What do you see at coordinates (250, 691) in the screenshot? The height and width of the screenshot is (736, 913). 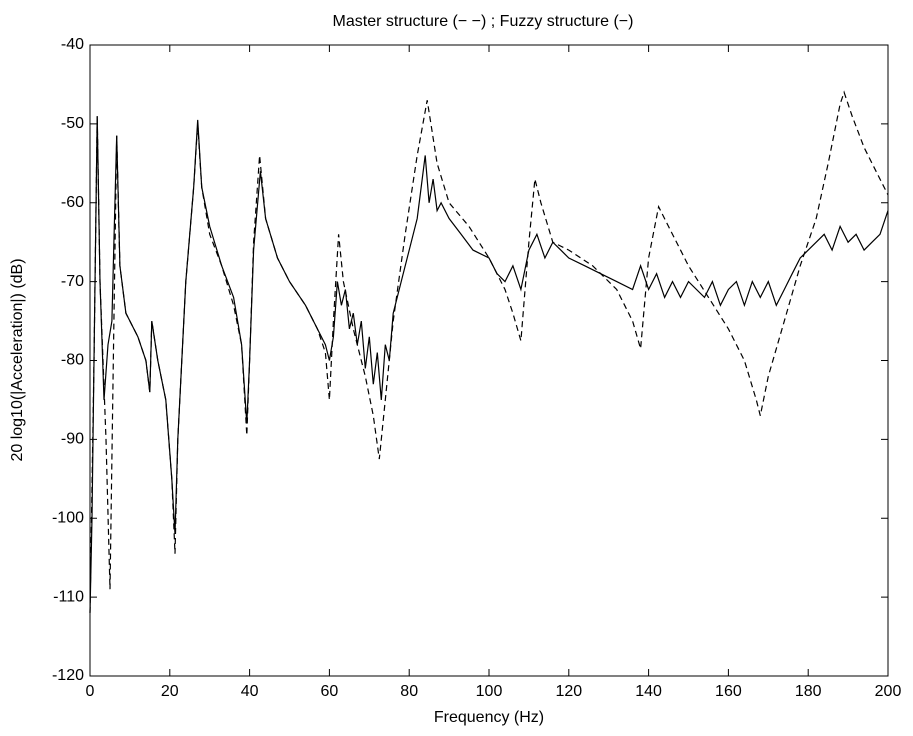 I see `x-tick-label: 40` at bounding box center [250, 691].